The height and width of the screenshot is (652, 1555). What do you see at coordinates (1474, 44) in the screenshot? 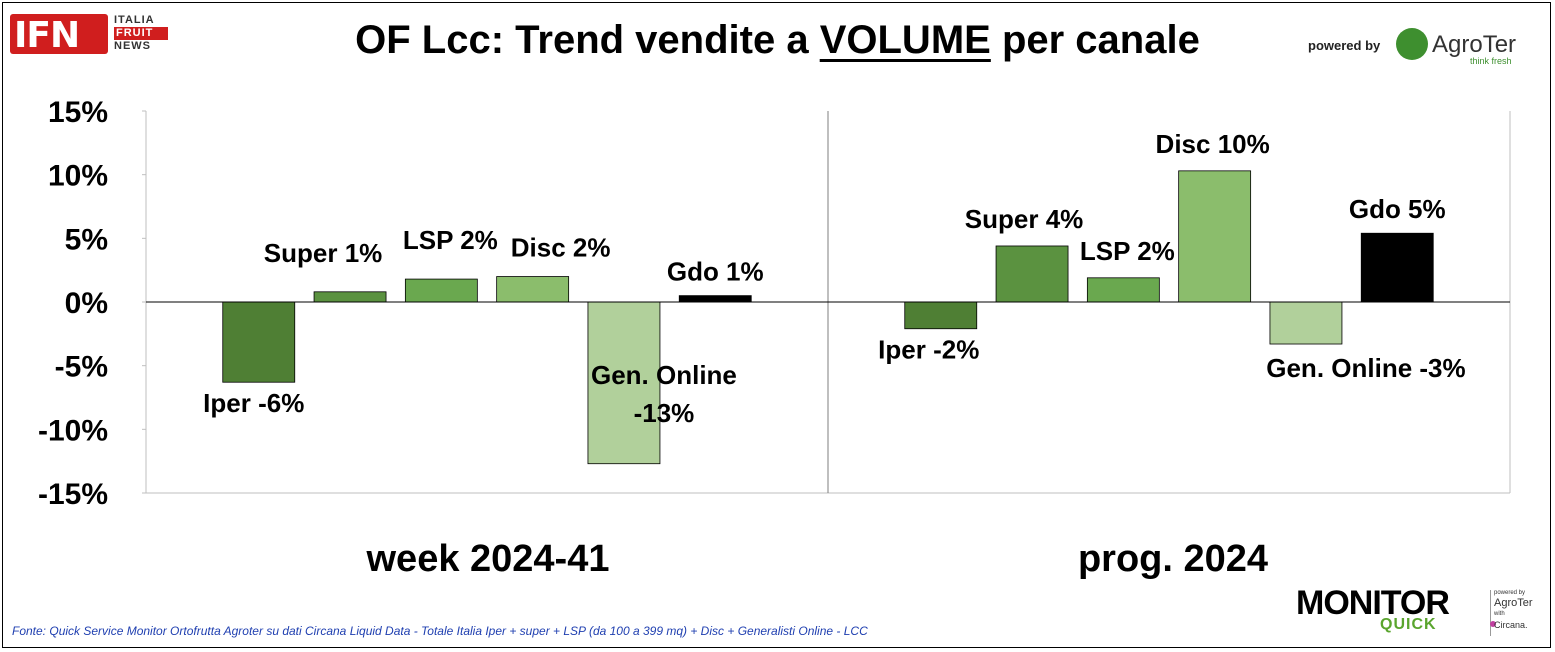
I see `agroter-name: AgroTer` at bounding box center [1474, 44].